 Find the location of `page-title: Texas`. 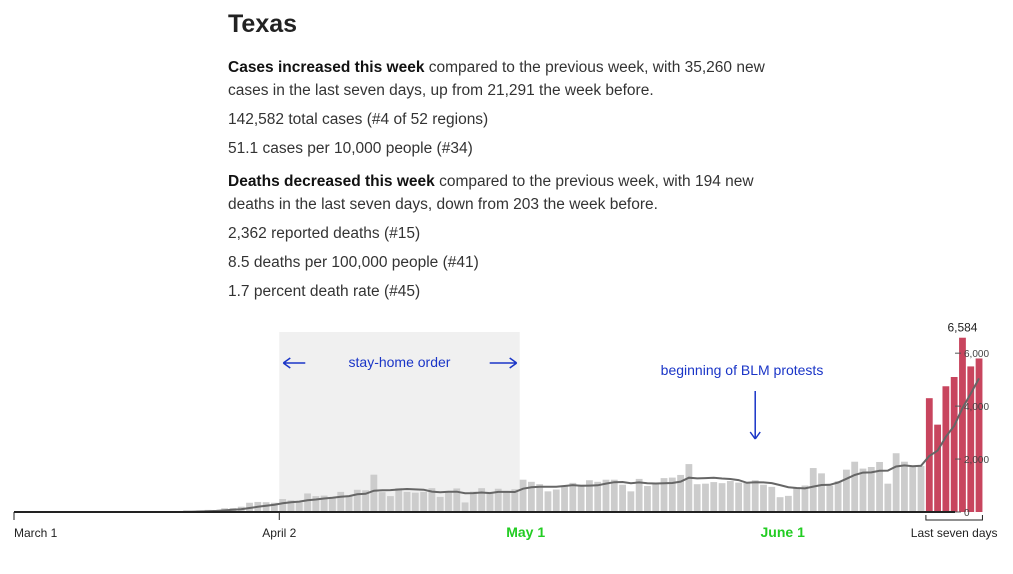

page-title: Texas is located at coordinates (263, 24).